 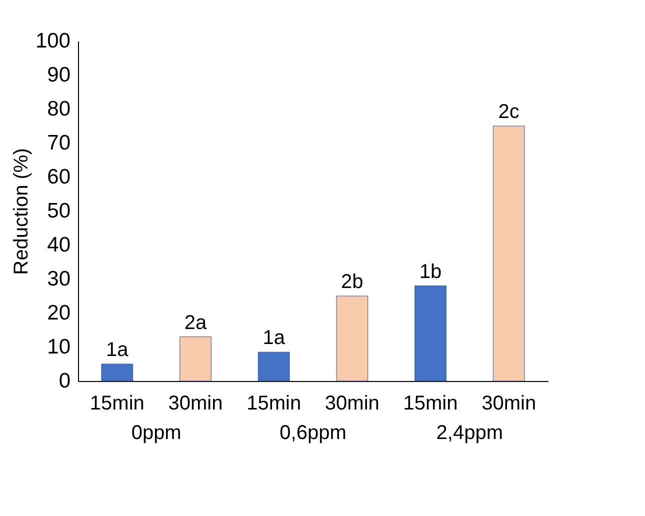 I want to click on y-axis-title: Reduction (%), so click(x=21, y=211).